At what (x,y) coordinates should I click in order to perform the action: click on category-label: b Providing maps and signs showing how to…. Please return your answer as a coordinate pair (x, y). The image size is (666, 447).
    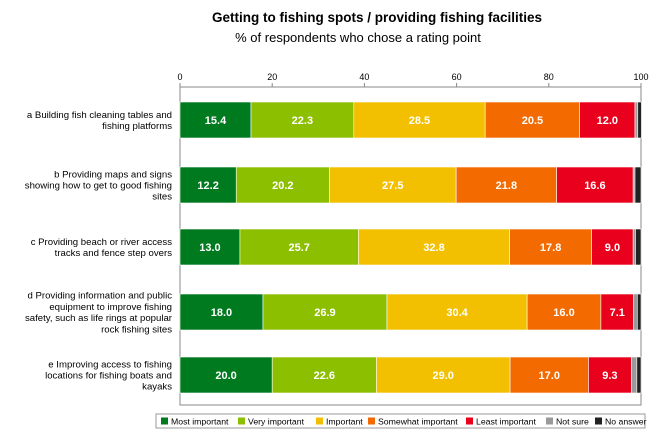
    Looking at the image, I should click on (98, 185).